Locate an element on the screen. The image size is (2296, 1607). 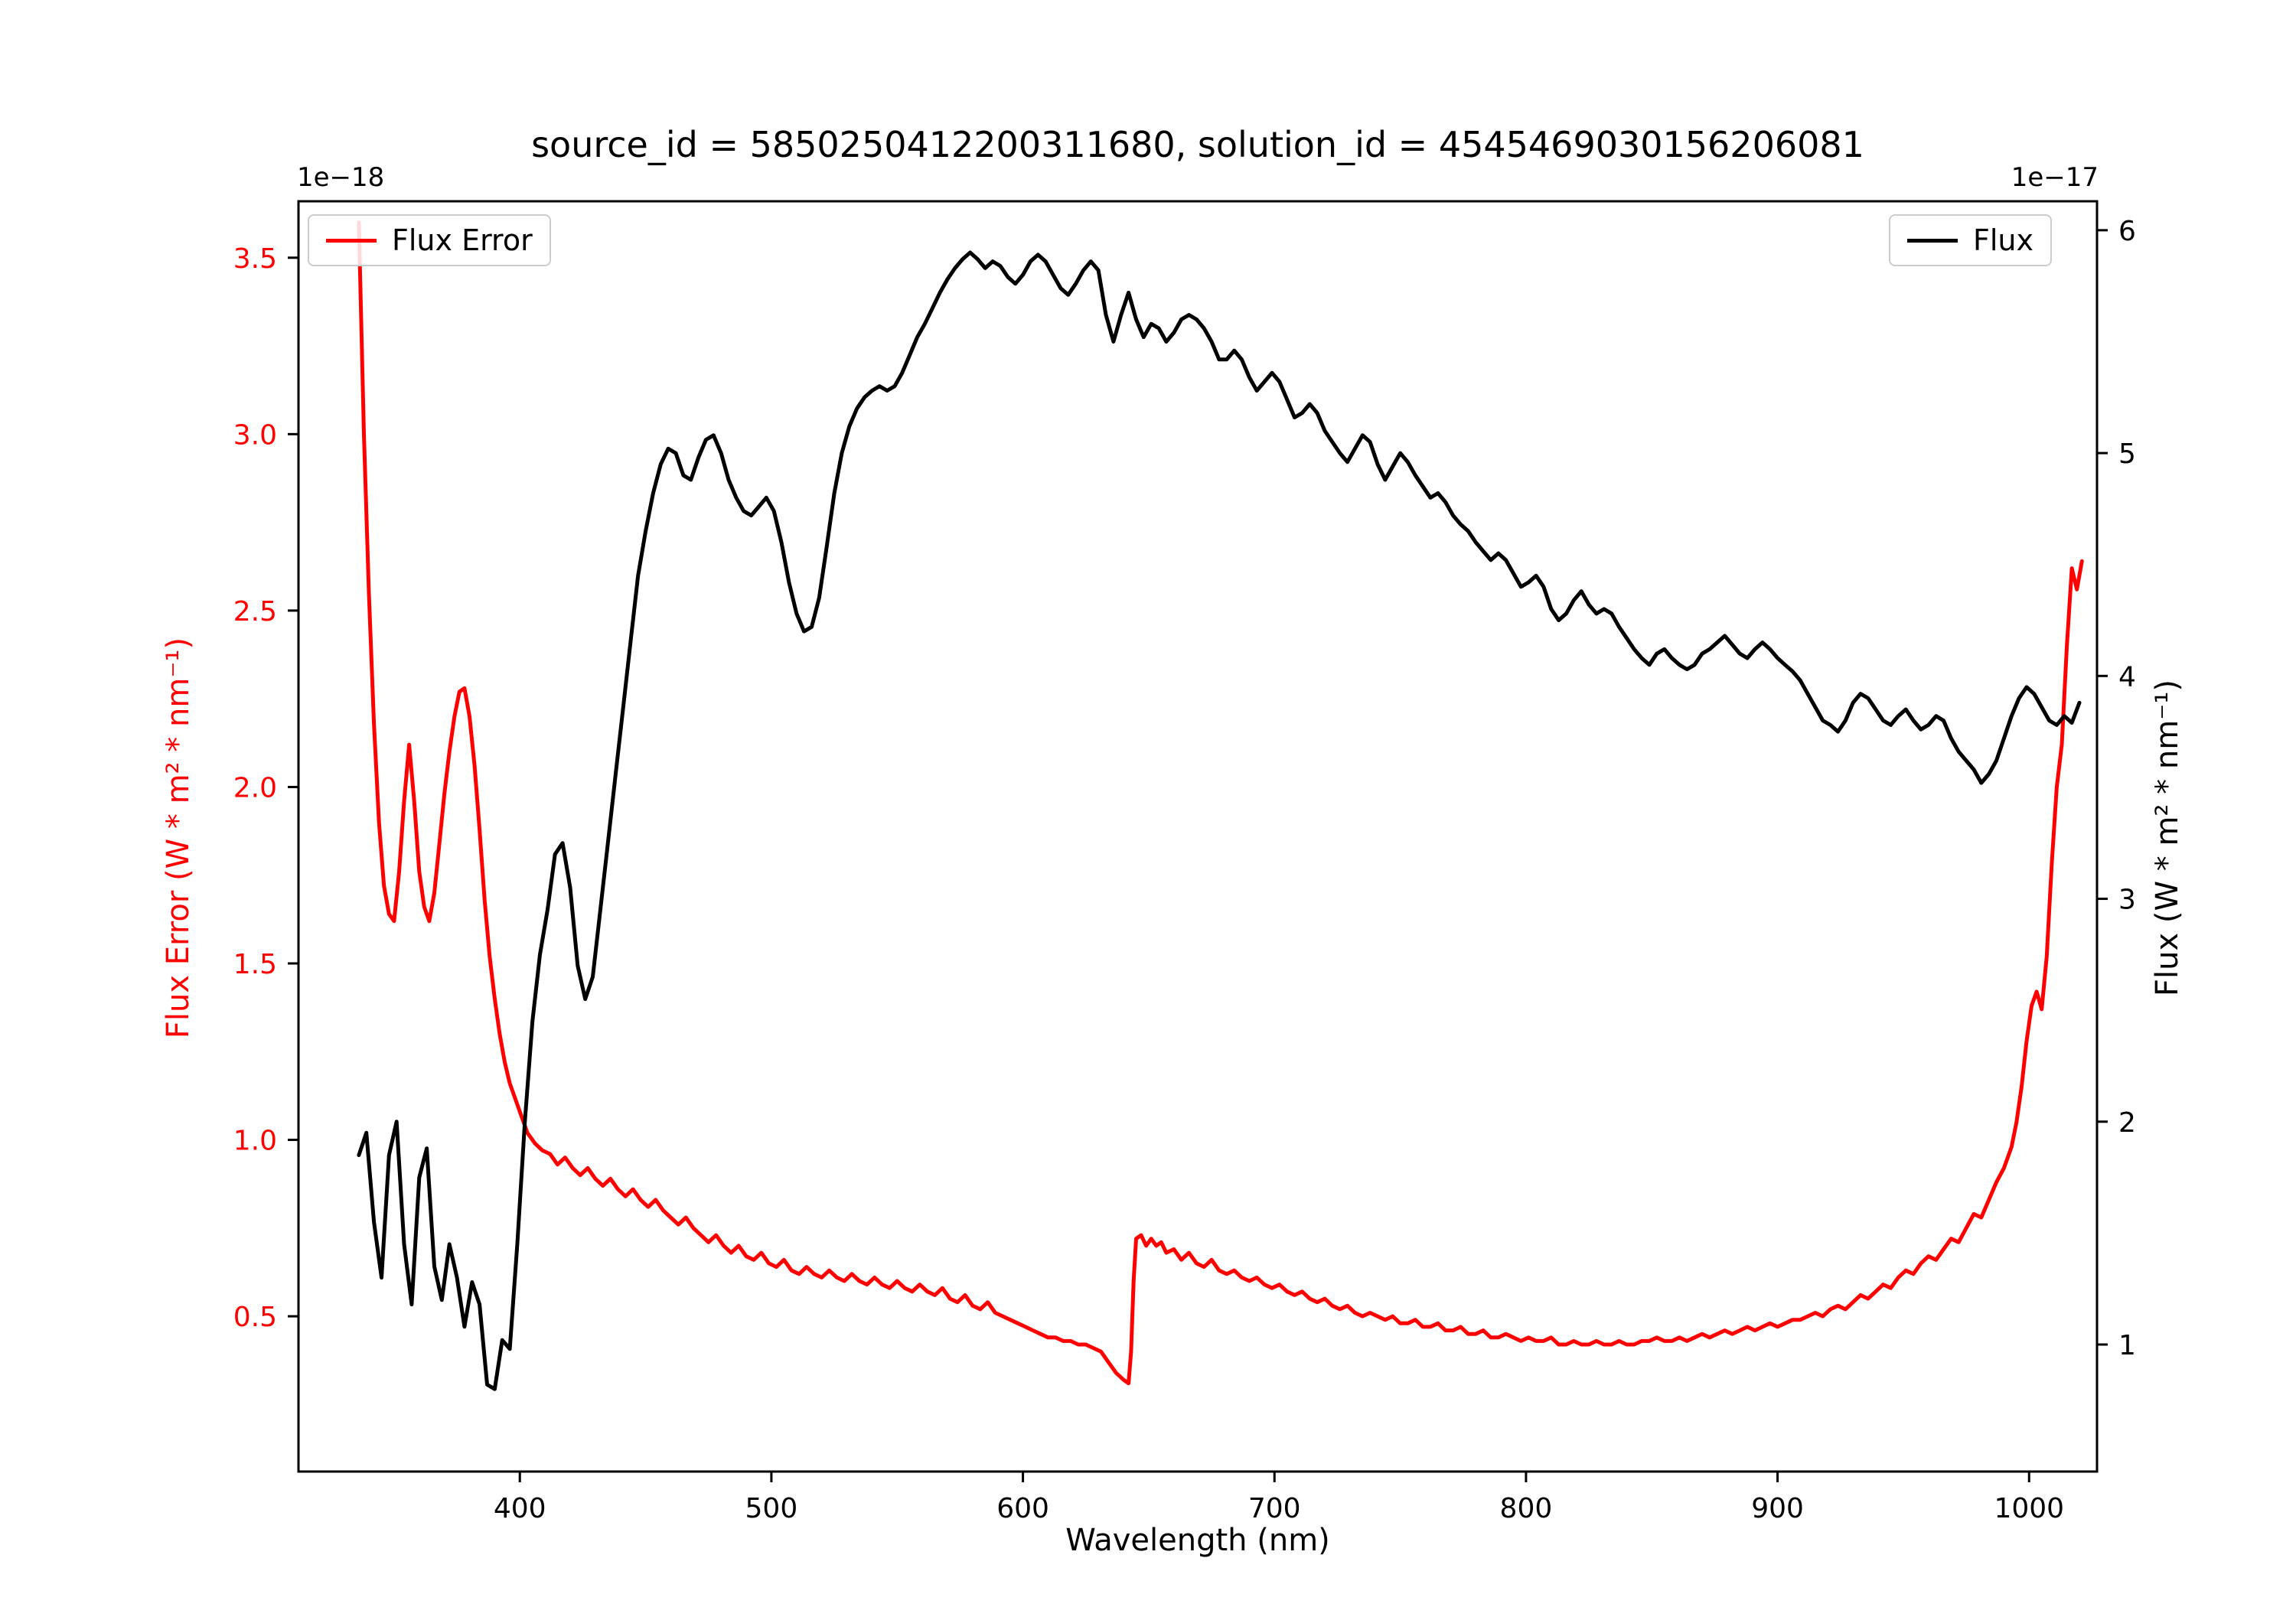
right-y-tick-label: 4 is located at coordinates (2127, 677).